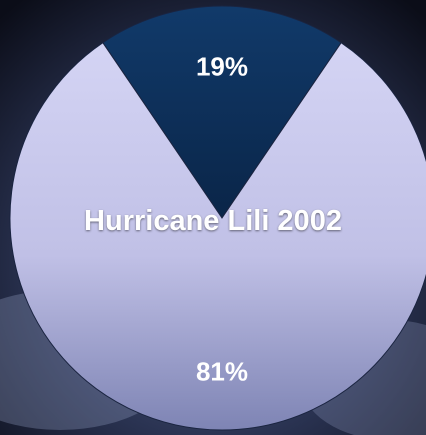  Describe the element at coordinates (222, 372) in the screenshot. I see `slice-data-label: 81%` at that location.